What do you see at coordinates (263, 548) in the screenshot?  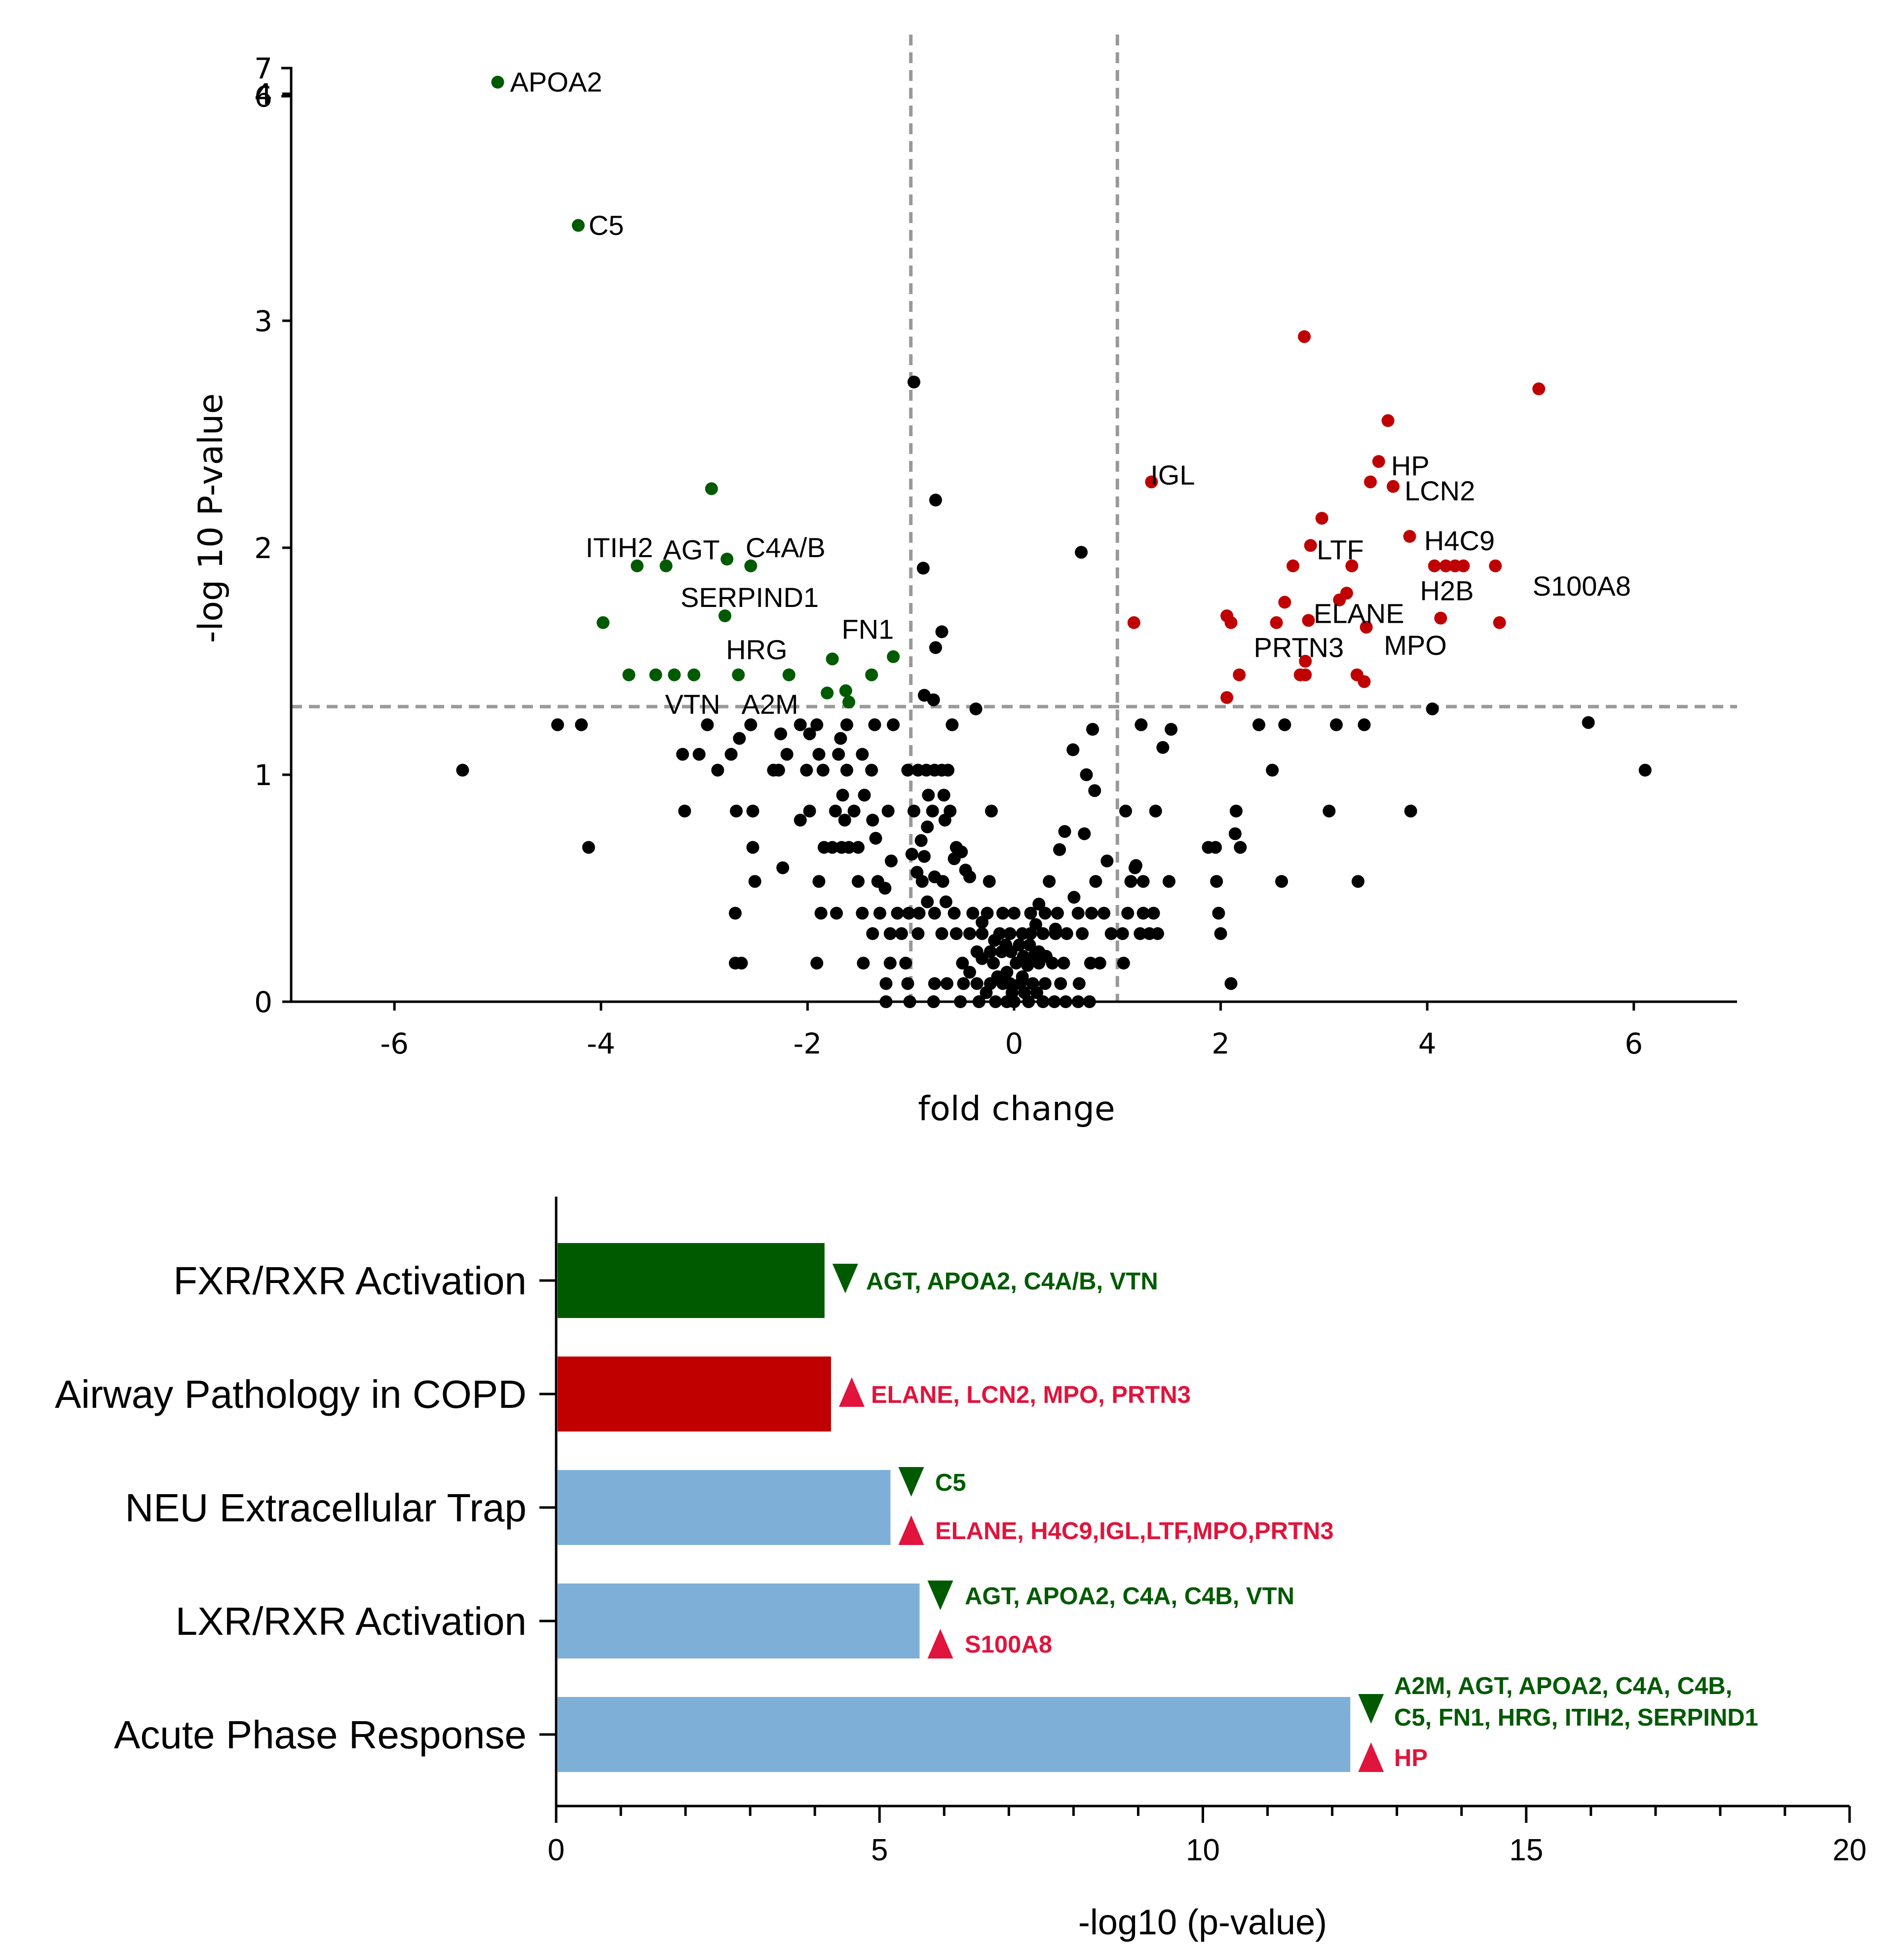 I see `volcano-y-tick-label: 2` at bounding box center [263, 548].